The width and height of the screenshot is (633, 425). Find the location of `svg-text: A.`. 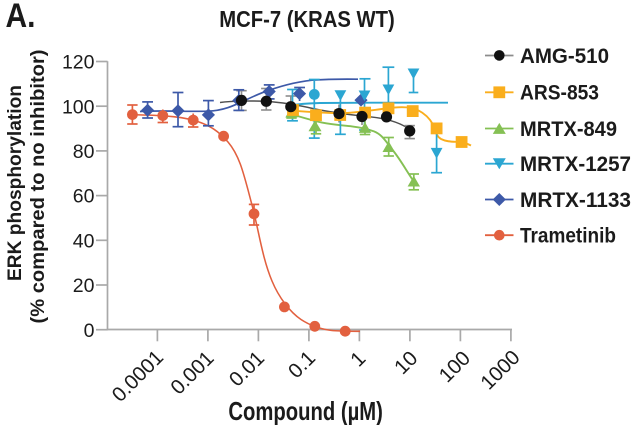

svg-text: A. is located at coordinates (21, 17).